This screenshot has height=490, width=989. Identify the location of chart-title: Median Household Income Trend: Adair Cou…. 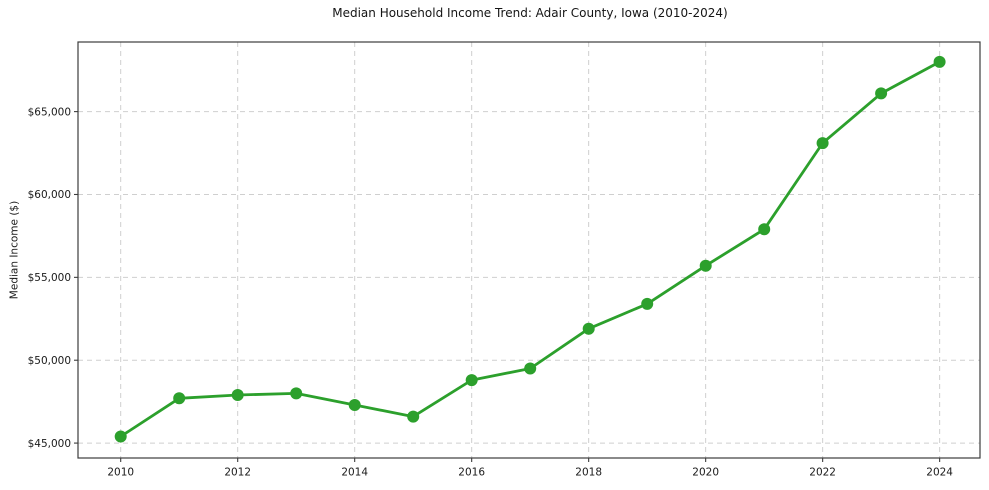
(530, 13).